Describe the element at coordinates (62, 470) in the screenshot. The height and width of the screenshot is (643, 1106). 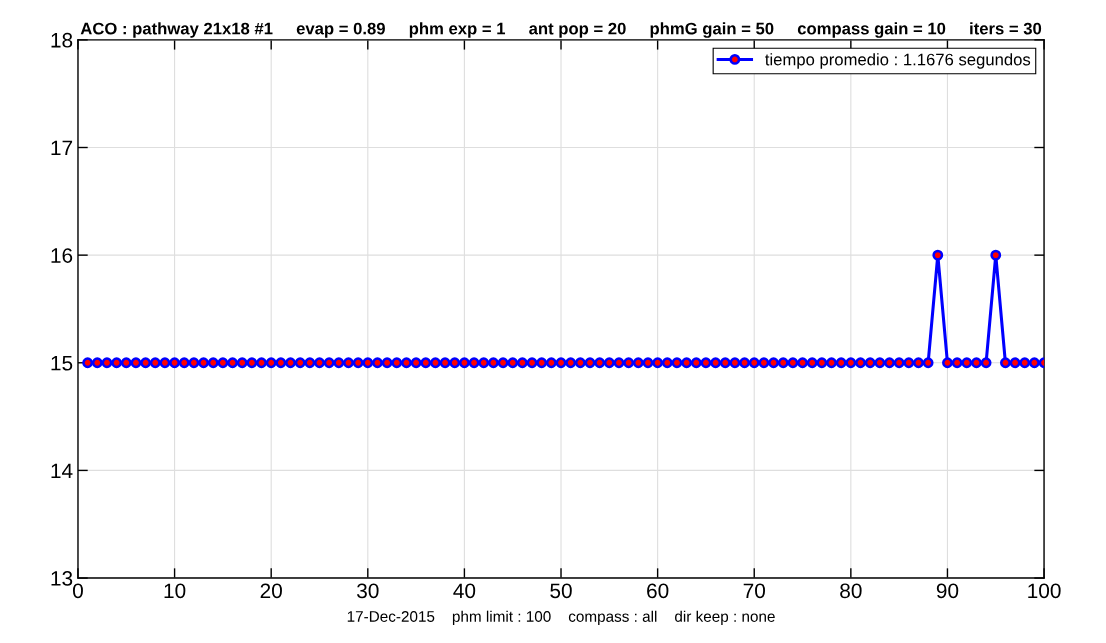
I see `y-tick-label: 14` at that location.